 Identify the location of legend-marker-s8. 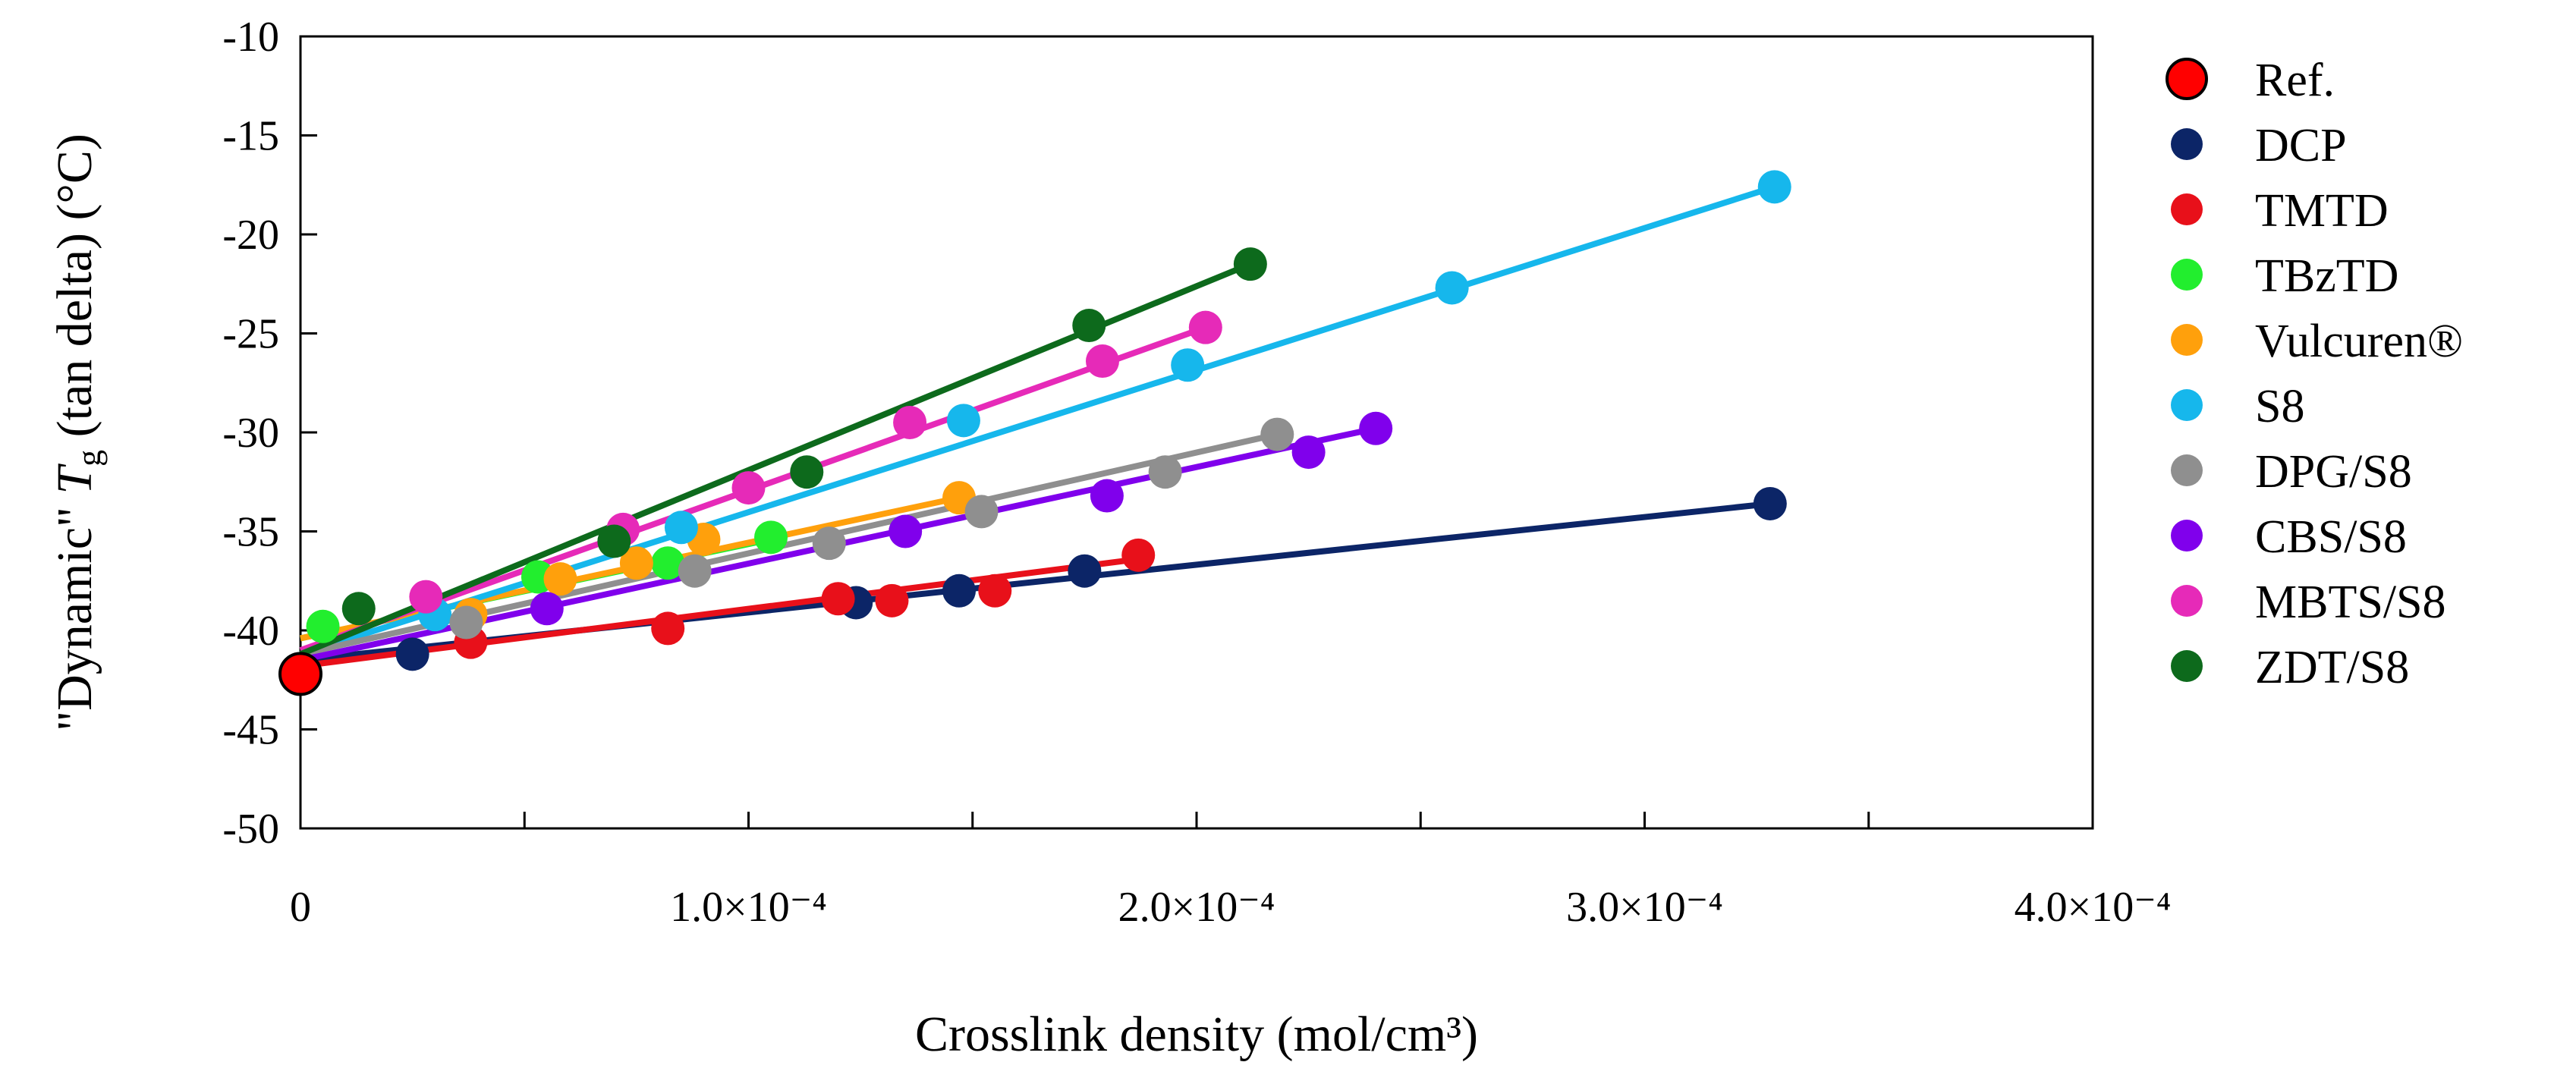
(2187, 405).